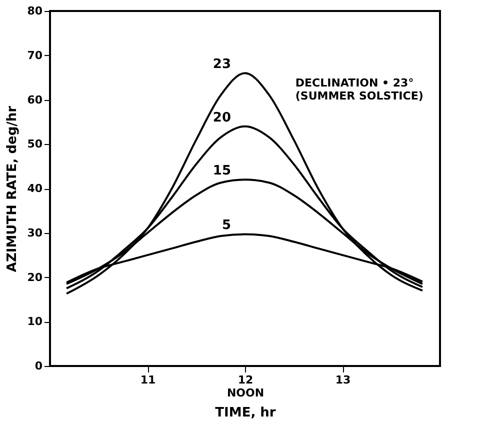 The image size is (478, 447). I want to click on x-tick-label: 12 NOON, so click(245, 387).